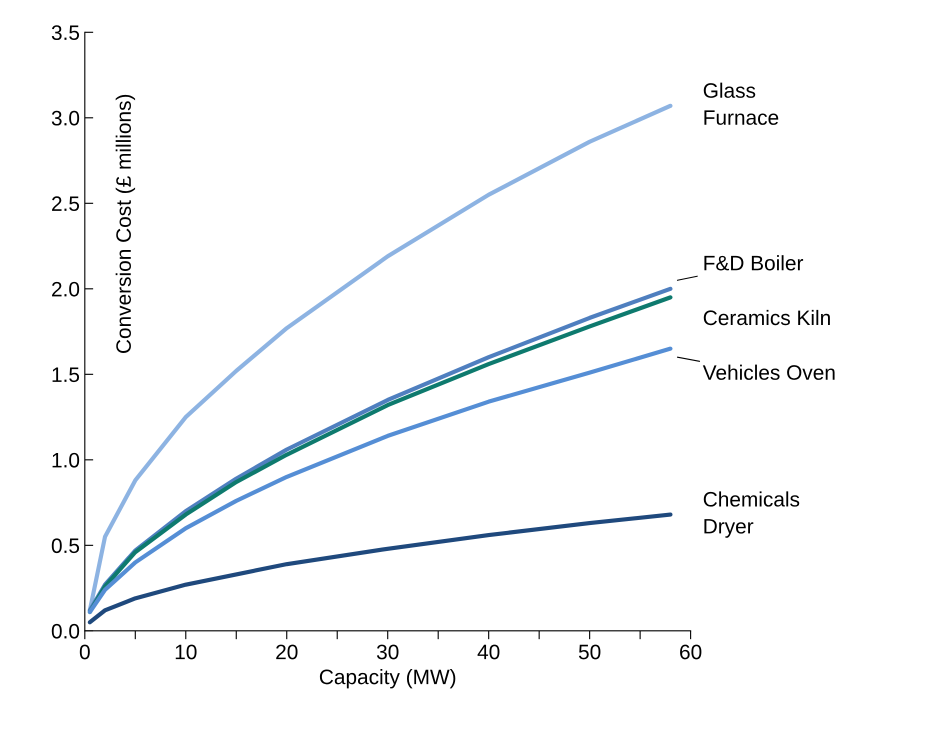 This screenshot has height=751, width=932. What do you see at coordinates (752, 514) in the screenshot?
I see `series-label: Chemicals Dryer` at bounding box center [752, 514].